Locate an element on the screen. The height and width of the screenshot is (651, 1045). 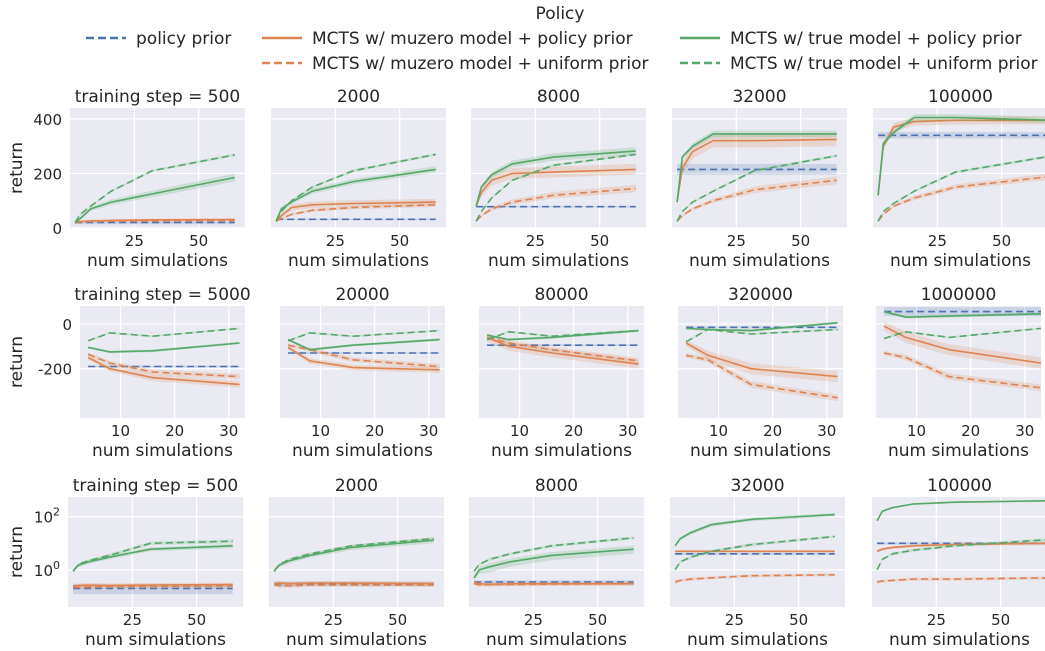
legend-label-policy-prior: policy prior is located at coordinates (183, 39).